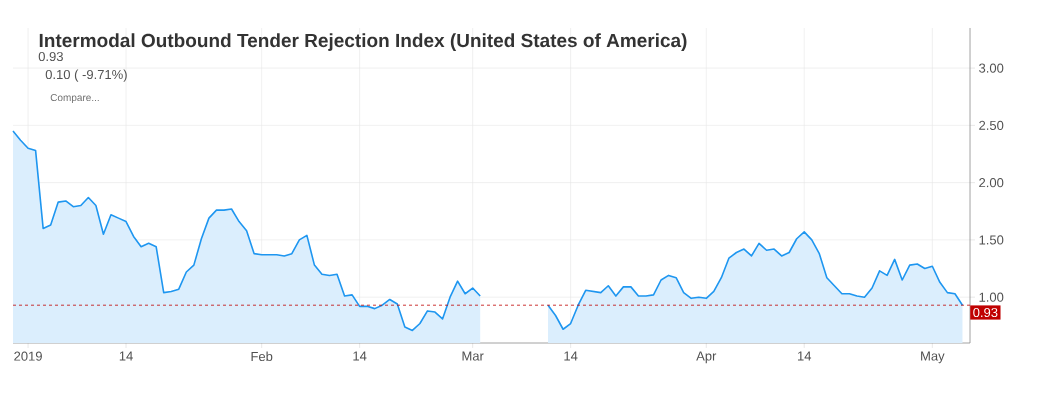 Image resolution: width=1059 pixels, height=396 pixels. Describe the element at coordinates (985, 312) in the screenshot. I see `ref-line-label: 0.93` at that location.